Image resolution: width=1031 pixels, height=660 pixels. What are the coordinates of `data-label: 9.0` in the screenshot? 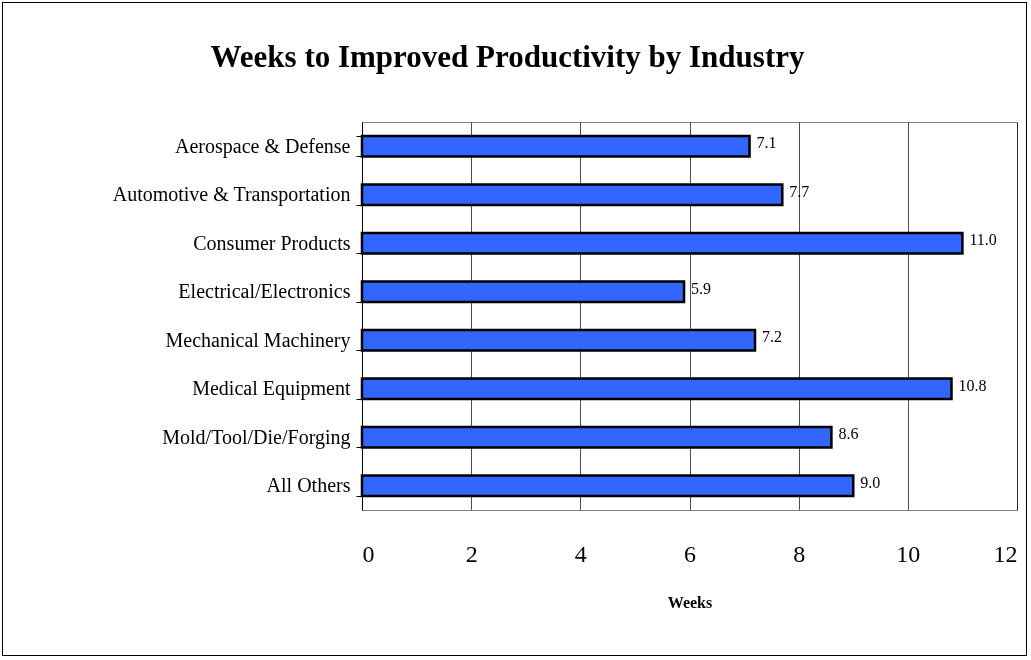 It's located at (870, 482).